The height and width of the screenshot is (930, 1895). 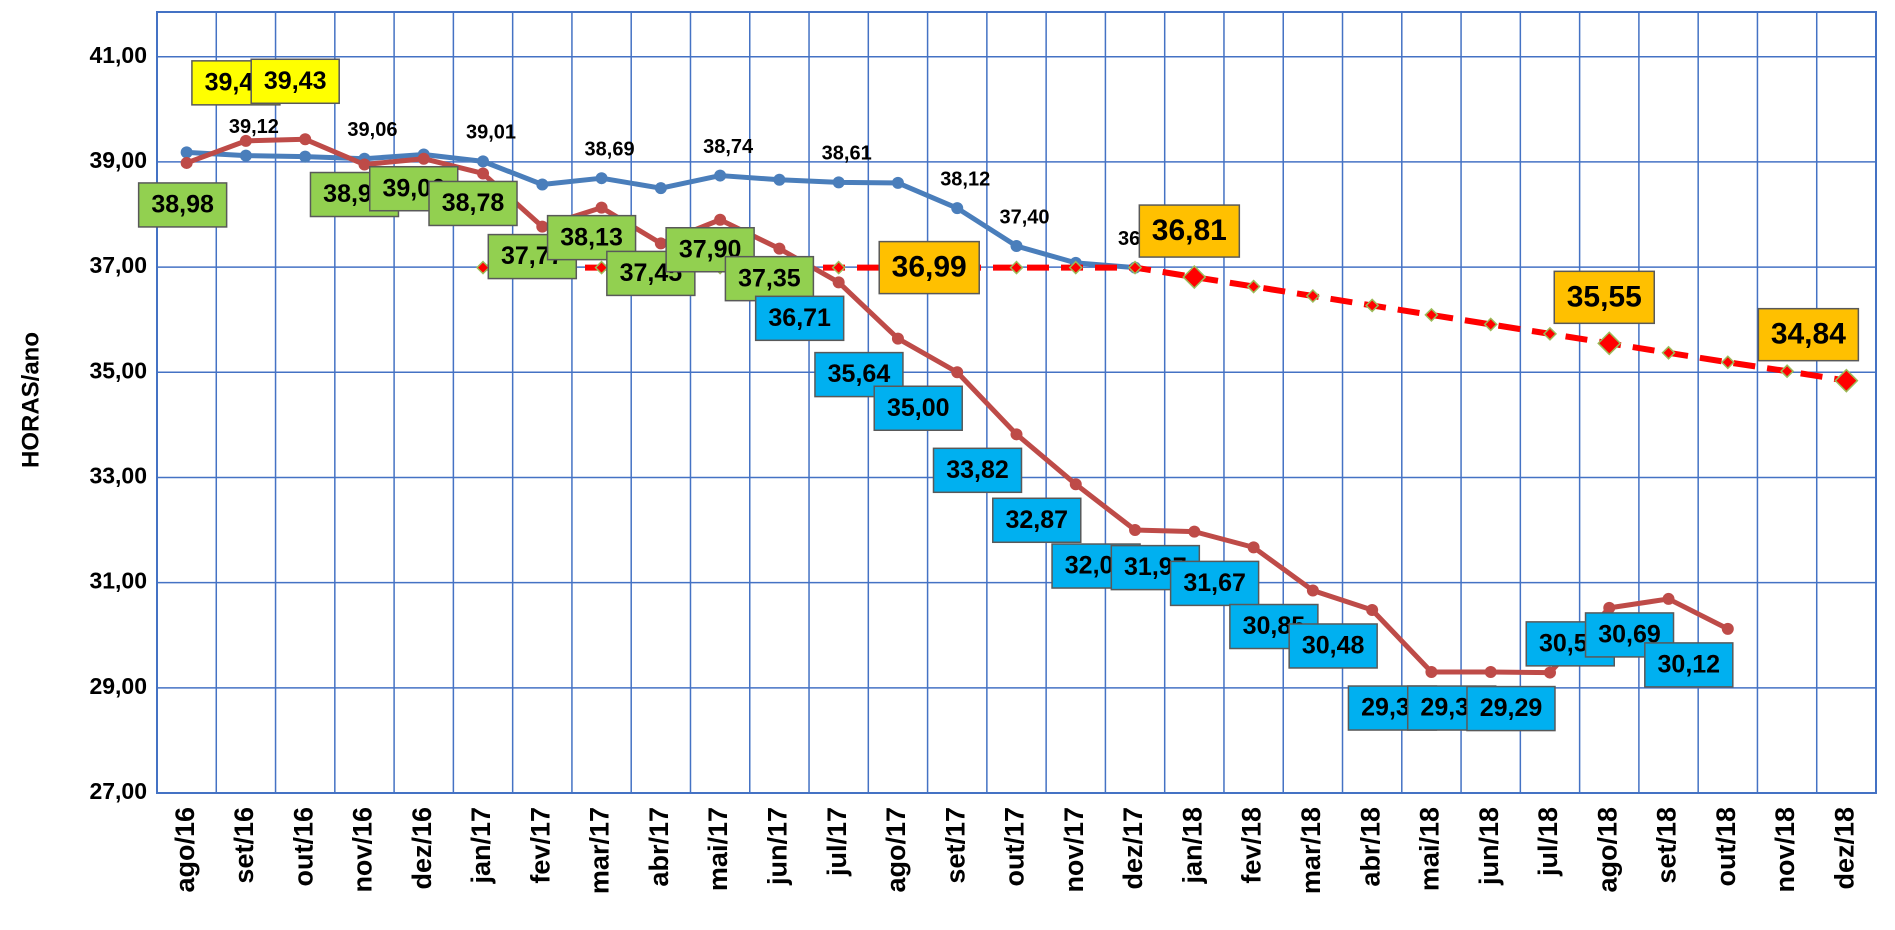 I want to click on y-tick-label: 31,00, so click(x=118, y=581).